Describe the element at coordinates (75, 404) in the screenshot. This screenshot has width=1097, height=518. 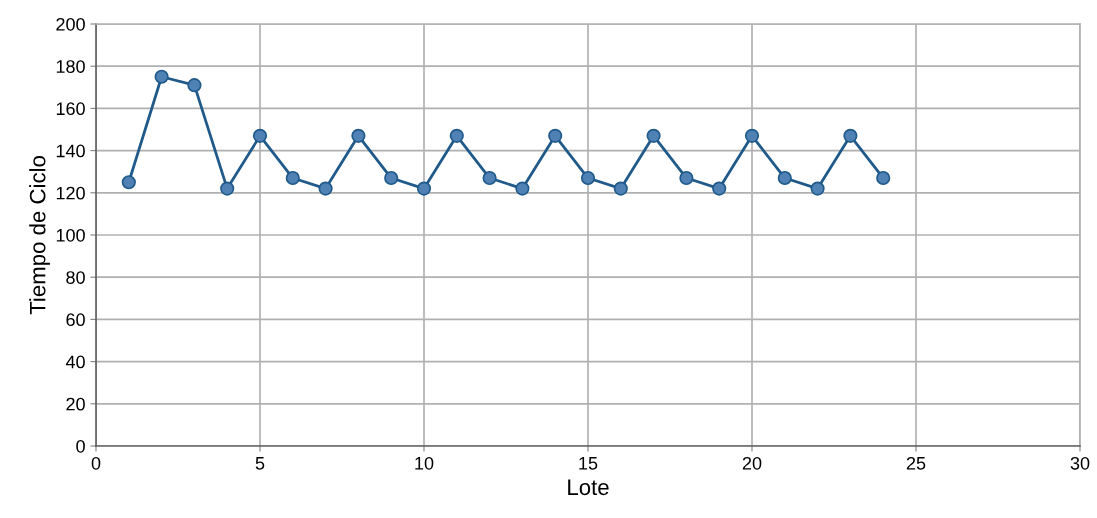
I see `y-tick-label: 20` at that location.